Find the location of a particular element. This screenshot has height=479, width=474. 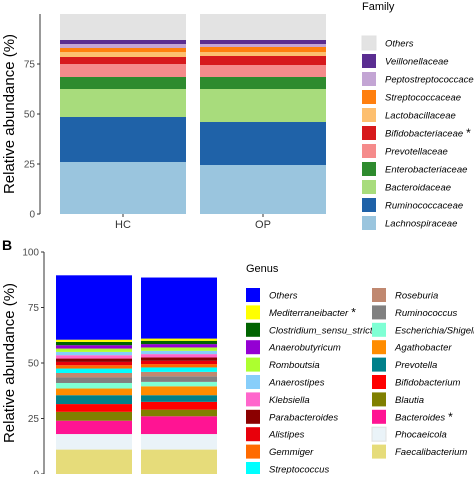

x-tick-label: OP is located at coordinates (263, 225).